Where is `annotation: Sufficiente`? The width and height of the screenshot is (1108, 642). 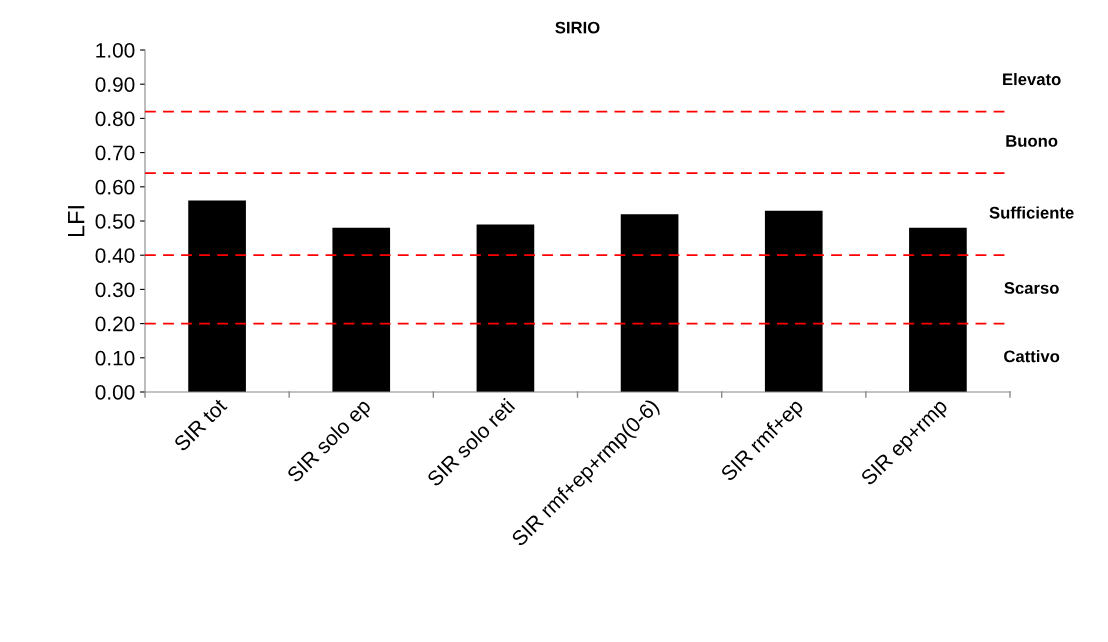 annotation: Sufficiente is located at coordinates (1031, 212).